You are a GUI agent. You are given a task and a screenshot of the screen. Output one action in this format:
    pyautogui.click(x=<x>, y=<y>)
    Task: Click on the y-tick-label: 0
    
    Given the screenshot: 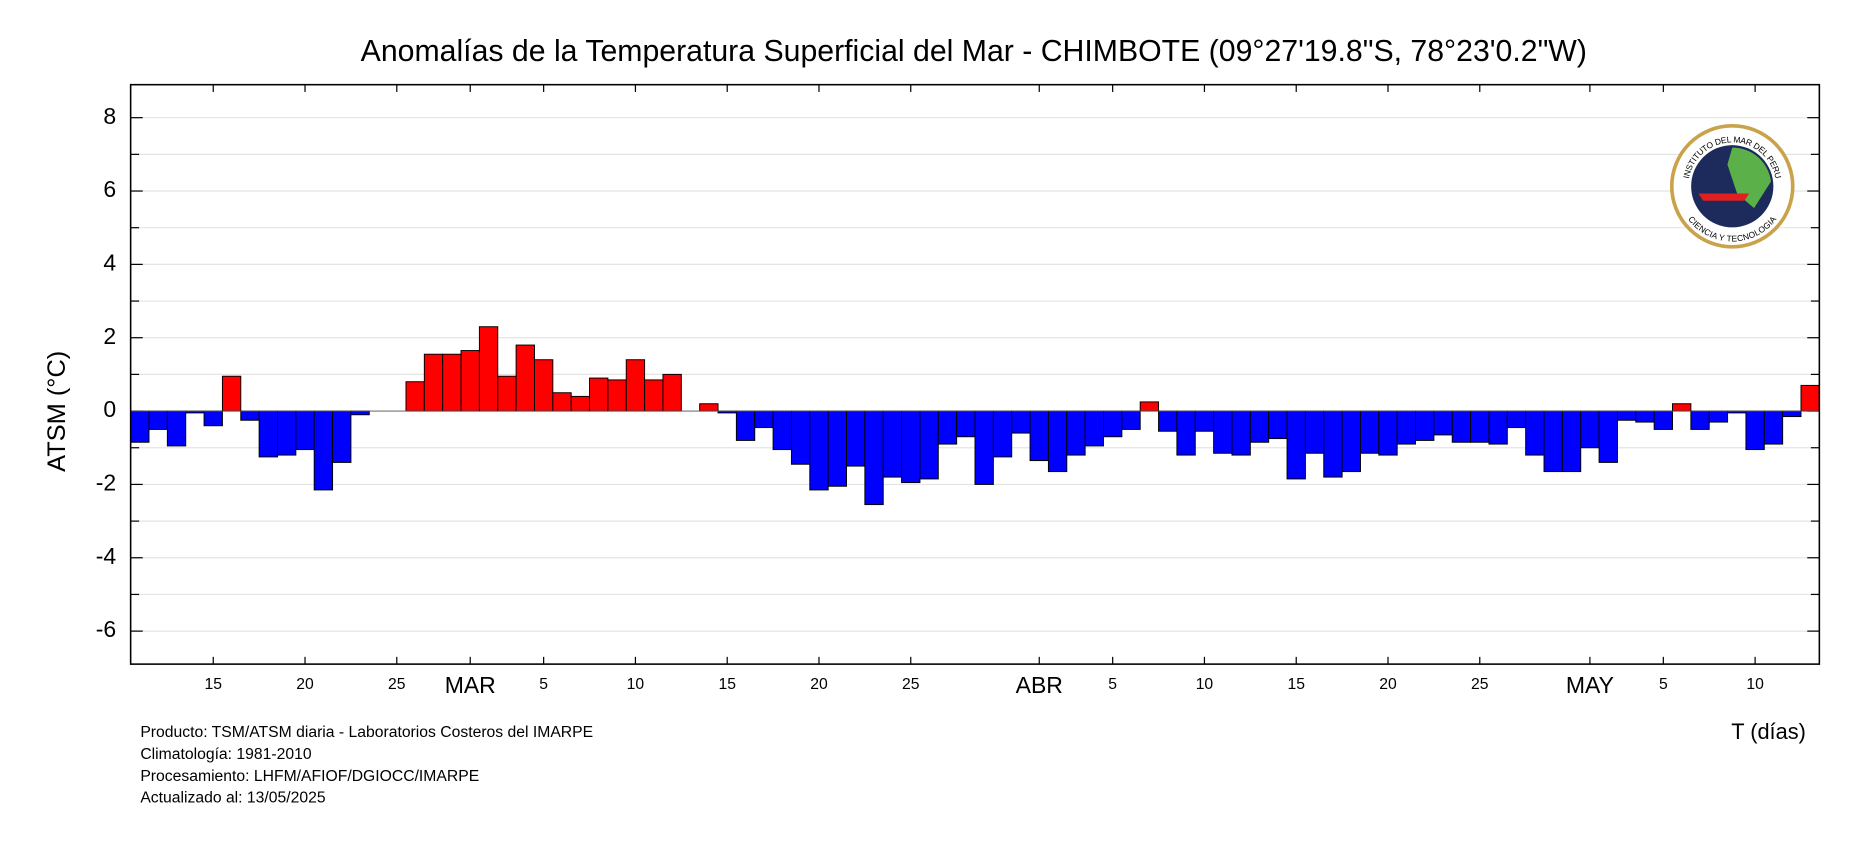 What is the action you would take?
    pyautogui.click(x=109, y=409)
    